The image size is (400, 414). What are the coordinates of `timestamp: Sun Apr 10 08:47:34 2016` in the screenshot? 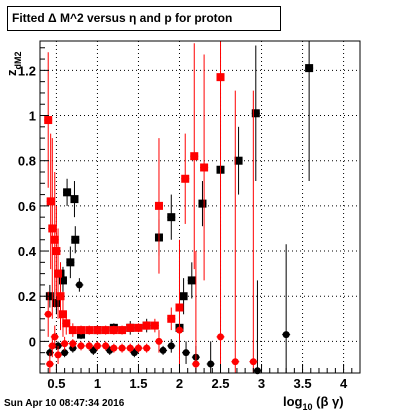 It's located at (64, 403).